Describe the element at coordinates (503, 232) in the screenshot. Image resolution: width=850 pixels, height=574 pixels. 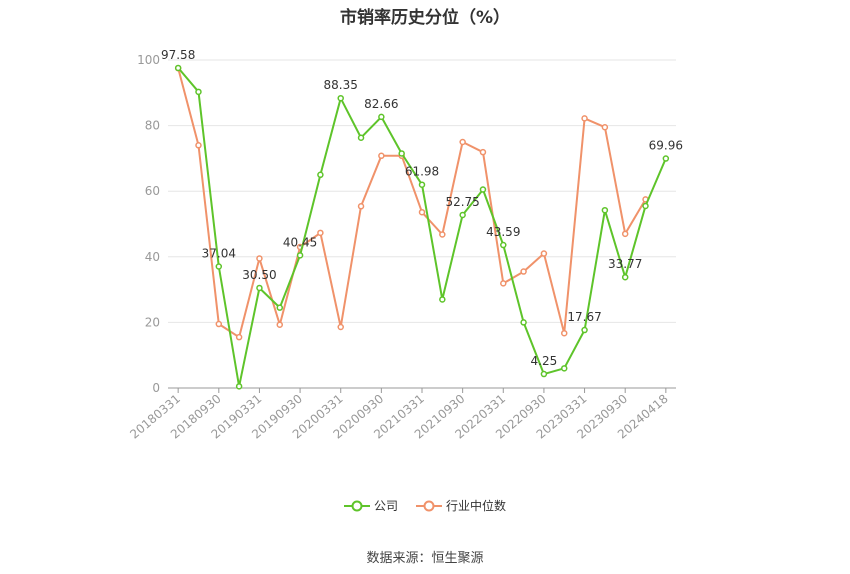
I see `data-label: 43.59` at that location.